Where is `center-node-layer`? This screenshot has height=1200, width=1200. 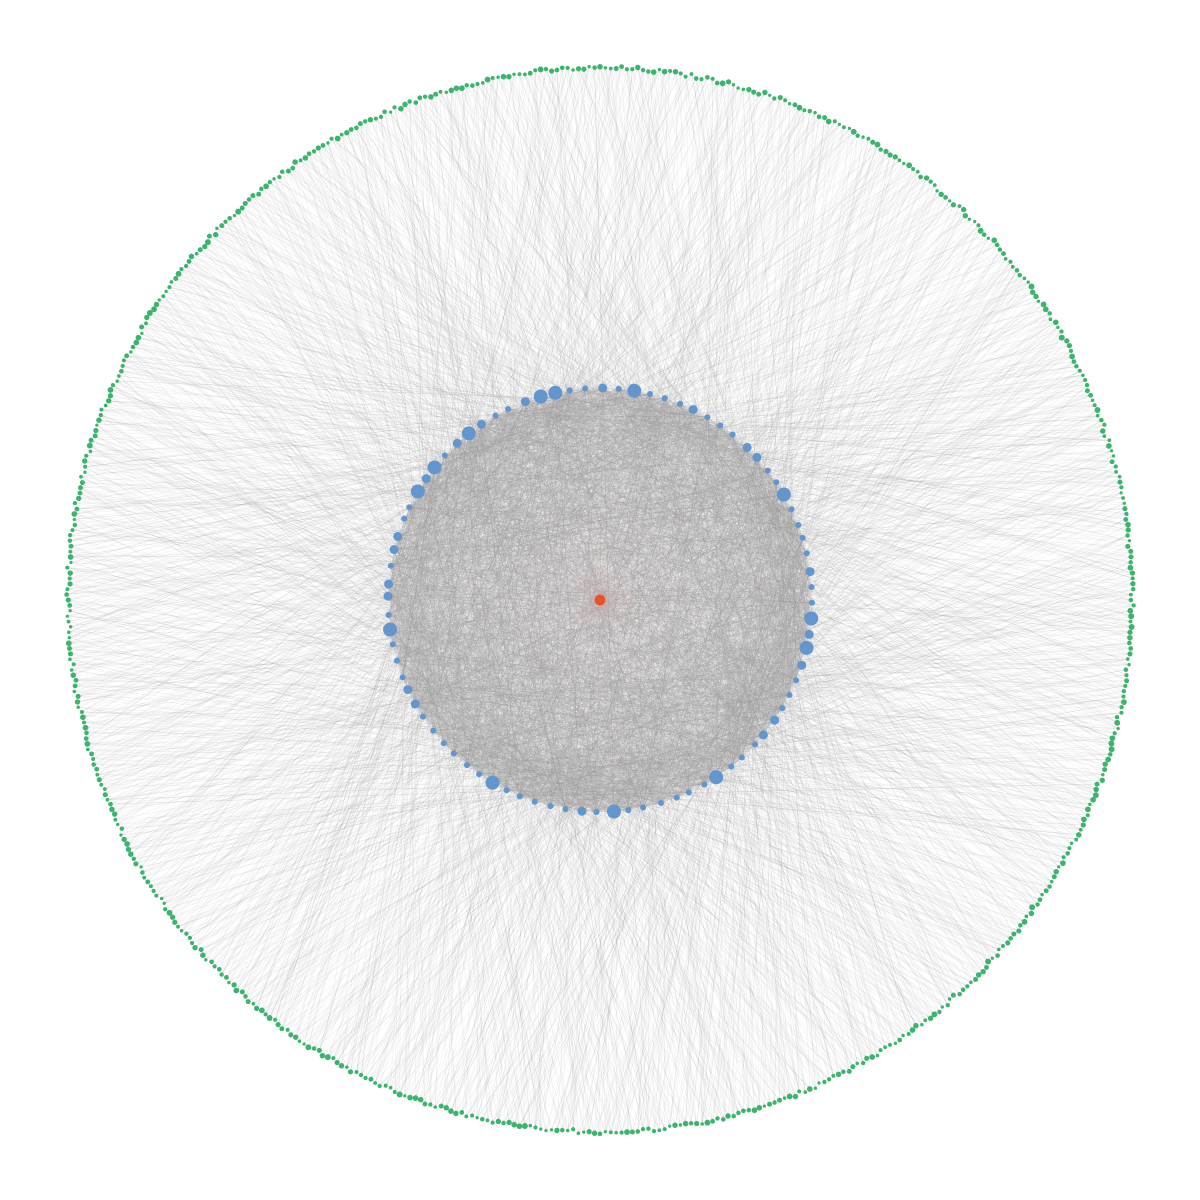 center-node-layer is located at coordinates (600, 600).